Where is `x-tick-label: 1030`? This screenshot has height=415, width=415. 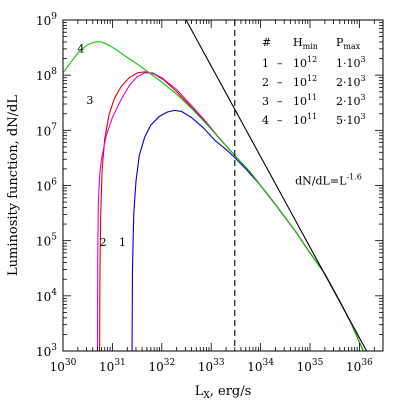
x-tick-label: 1030 is located at coordinates (63, 366).